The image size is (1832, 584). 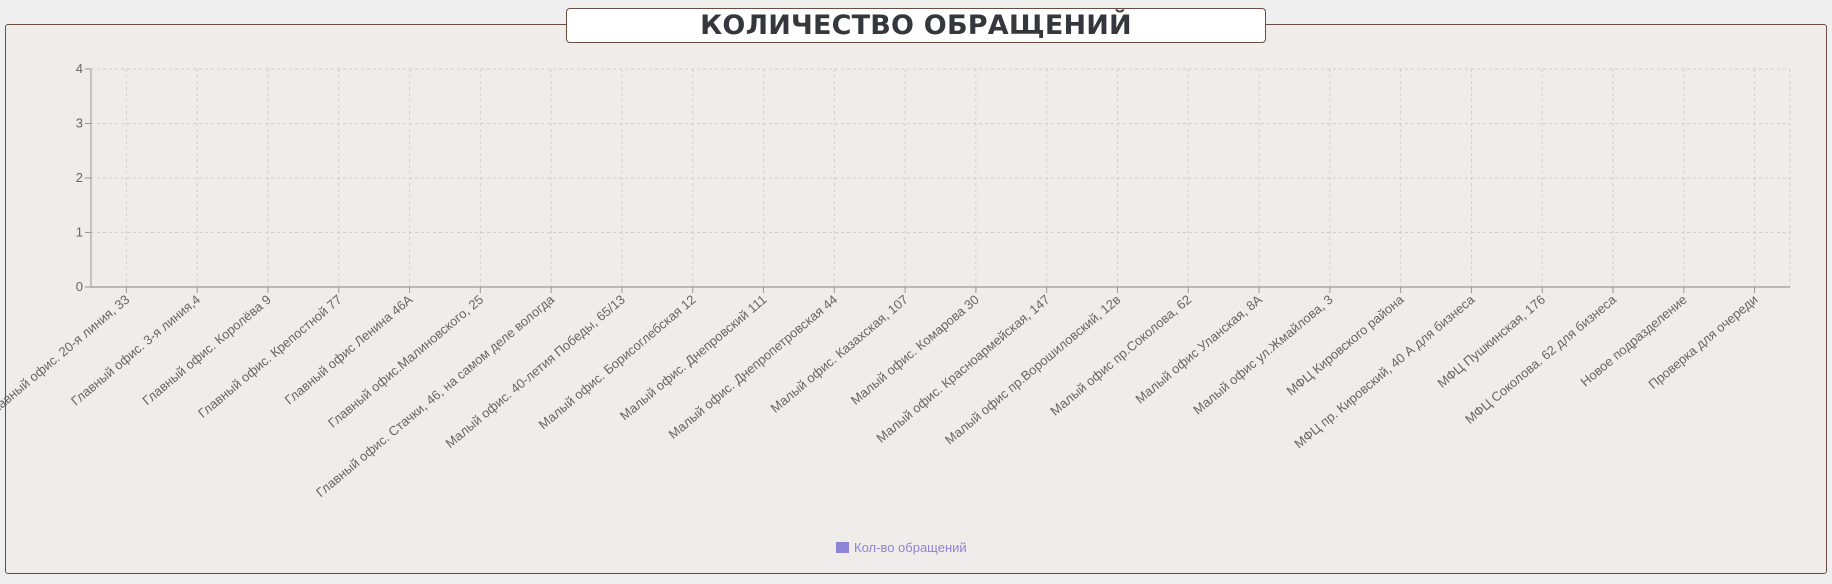 I want to click on y-tick-label: 0, so click(x=79, y=286).